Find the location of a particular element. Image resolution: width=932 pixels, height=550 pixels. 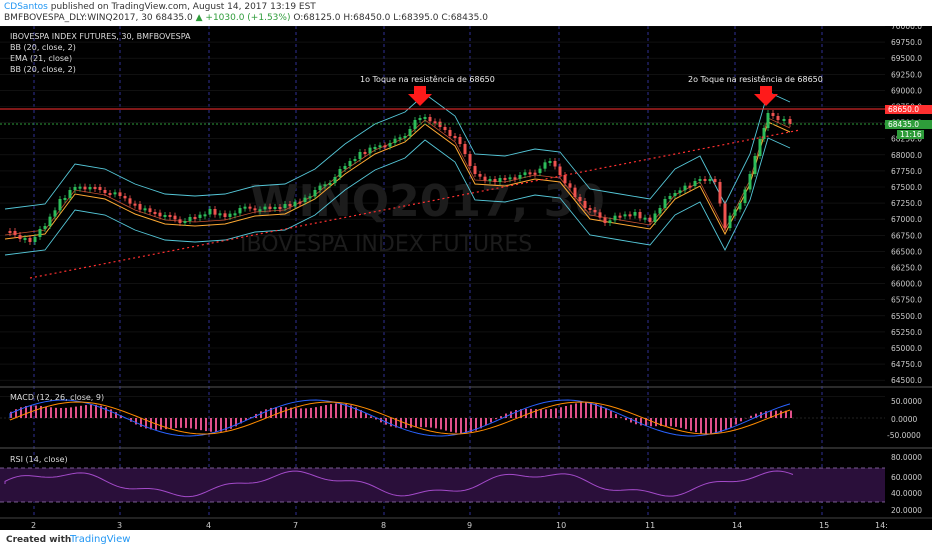

time-axis: 2 3 4 7 8 9 10 11 14 15 14: is located at coordinates (459, 525).